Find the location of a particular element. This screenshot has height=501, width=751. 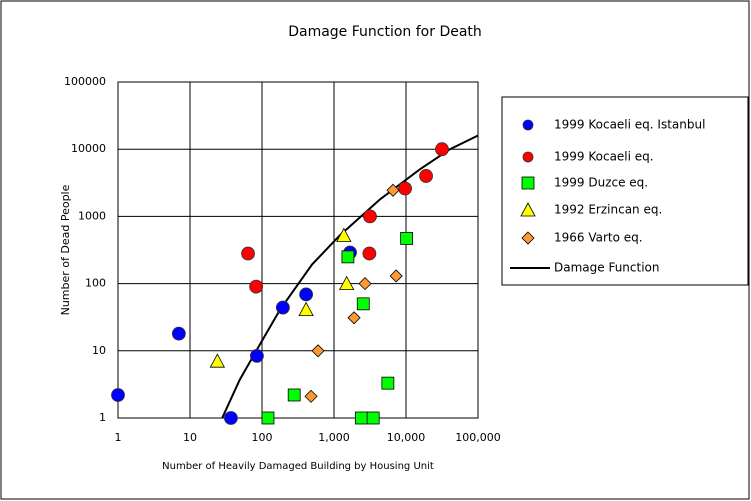

x-tick-label: 100 is located at coordinates (262, 437).